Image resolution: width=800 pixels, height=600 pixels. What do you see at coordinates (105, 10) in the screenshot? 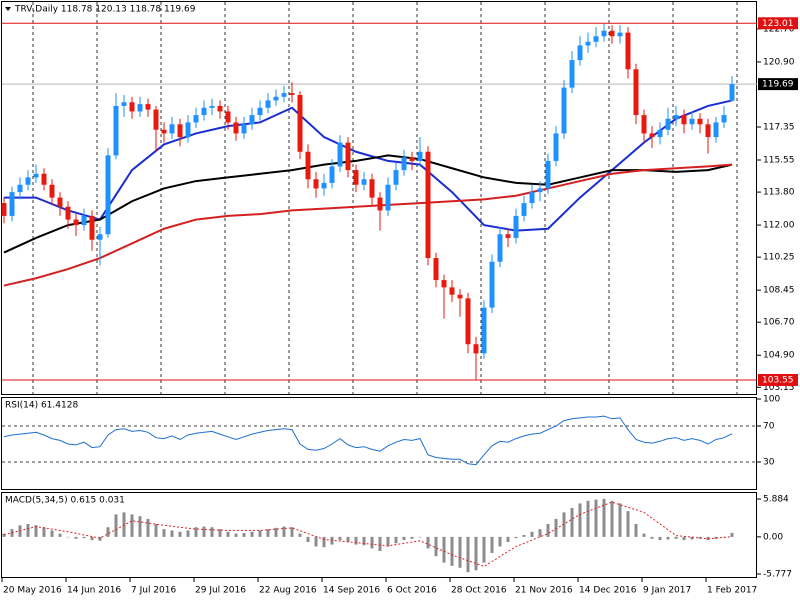
I see `chart-title: TRV,Daily 118.78 120.13 118.78 119.69` at bounding box center [105, 10].